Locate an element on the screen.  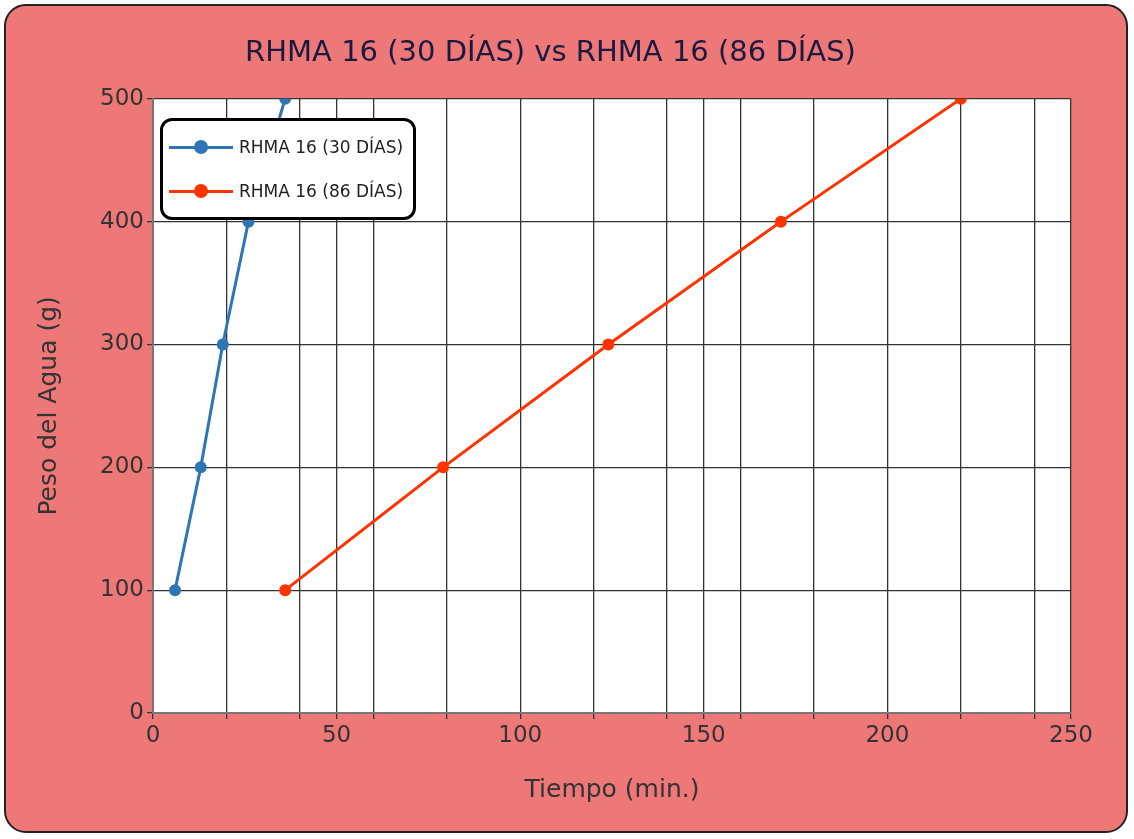
chart-title: RHMA 16 (30 DÍAS) vs RHMA 16 (86 DÍAS) is located at coordinates (550, 50).